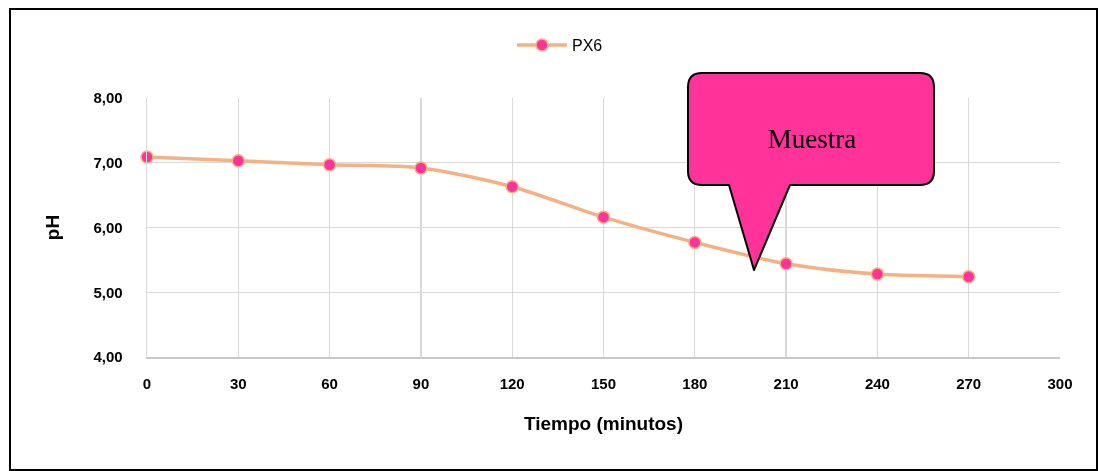 The height and width of the screenshot is (471, 1098). I want to click on y-tick-label: 6,00, so click(108, 227).